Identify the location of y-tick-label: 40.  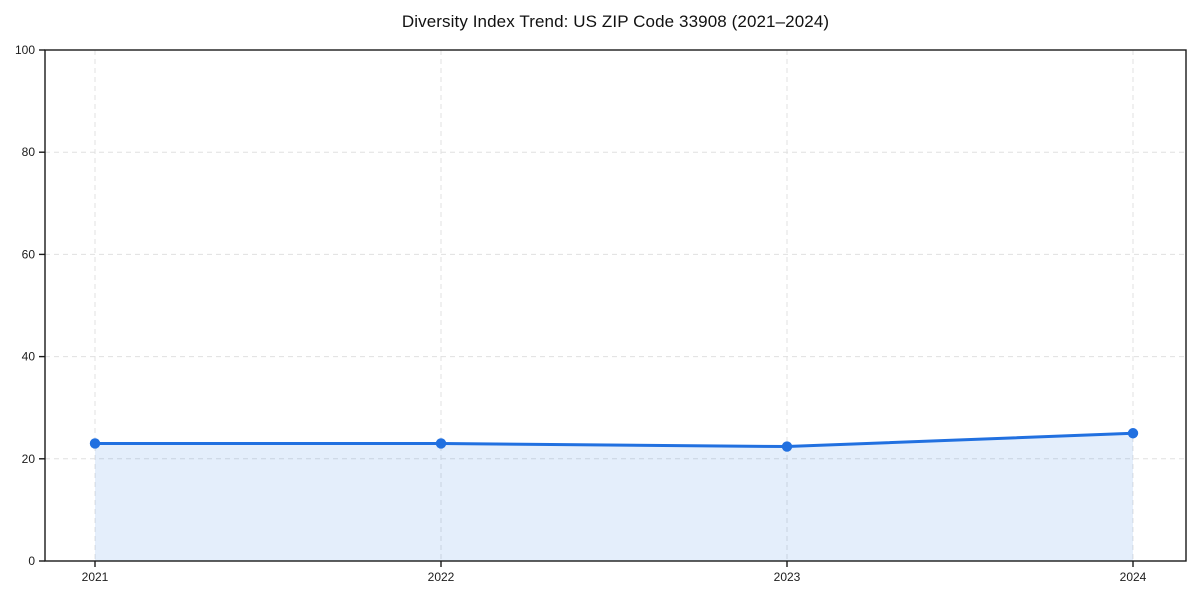
(29, 357).